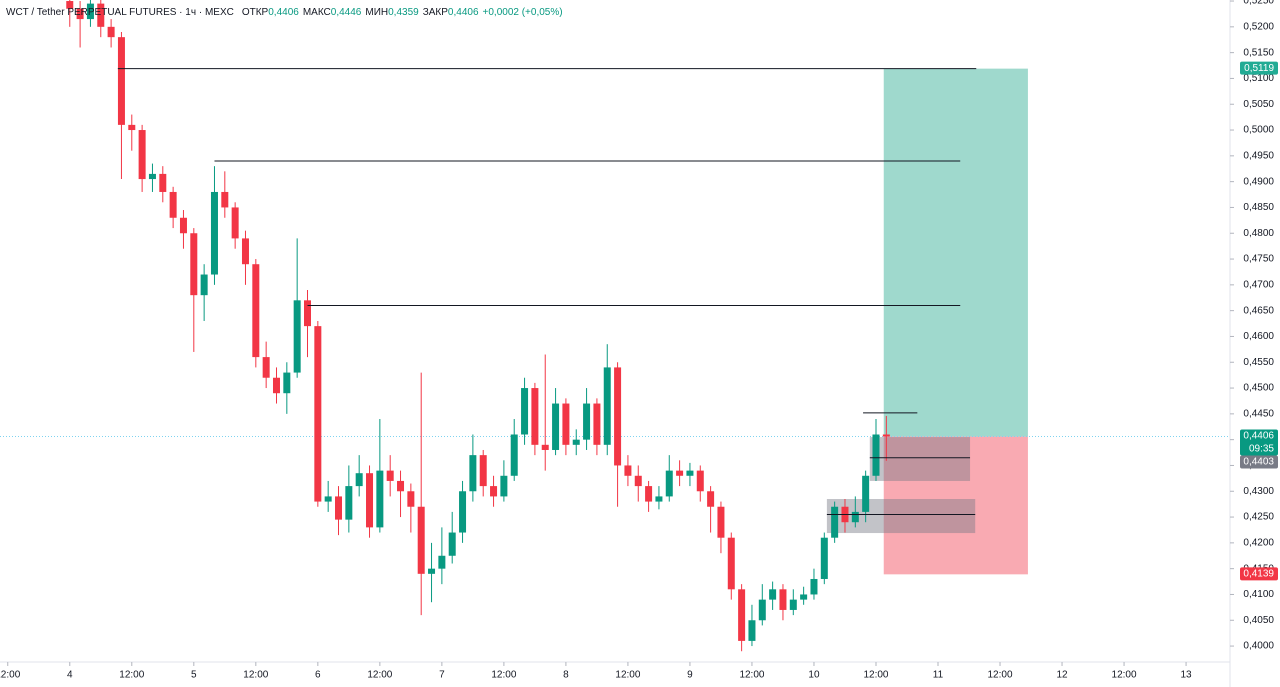 The image size is (1280, 687). I want to click on zone, so click(901, 516).